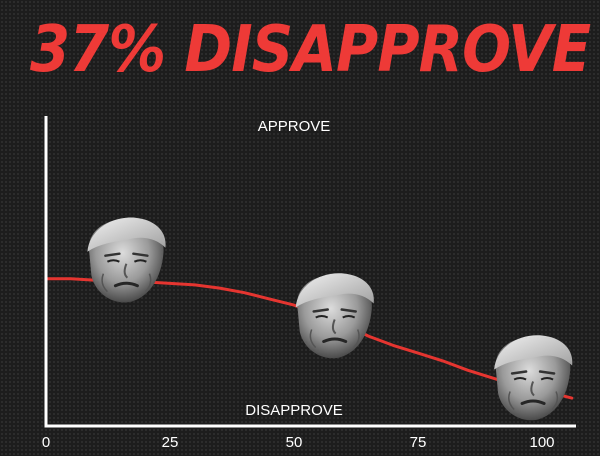 Image resolution: width=600 pixels, height=456 pixels. I want to click on approve-label: APPROVE, so click(294, 126).